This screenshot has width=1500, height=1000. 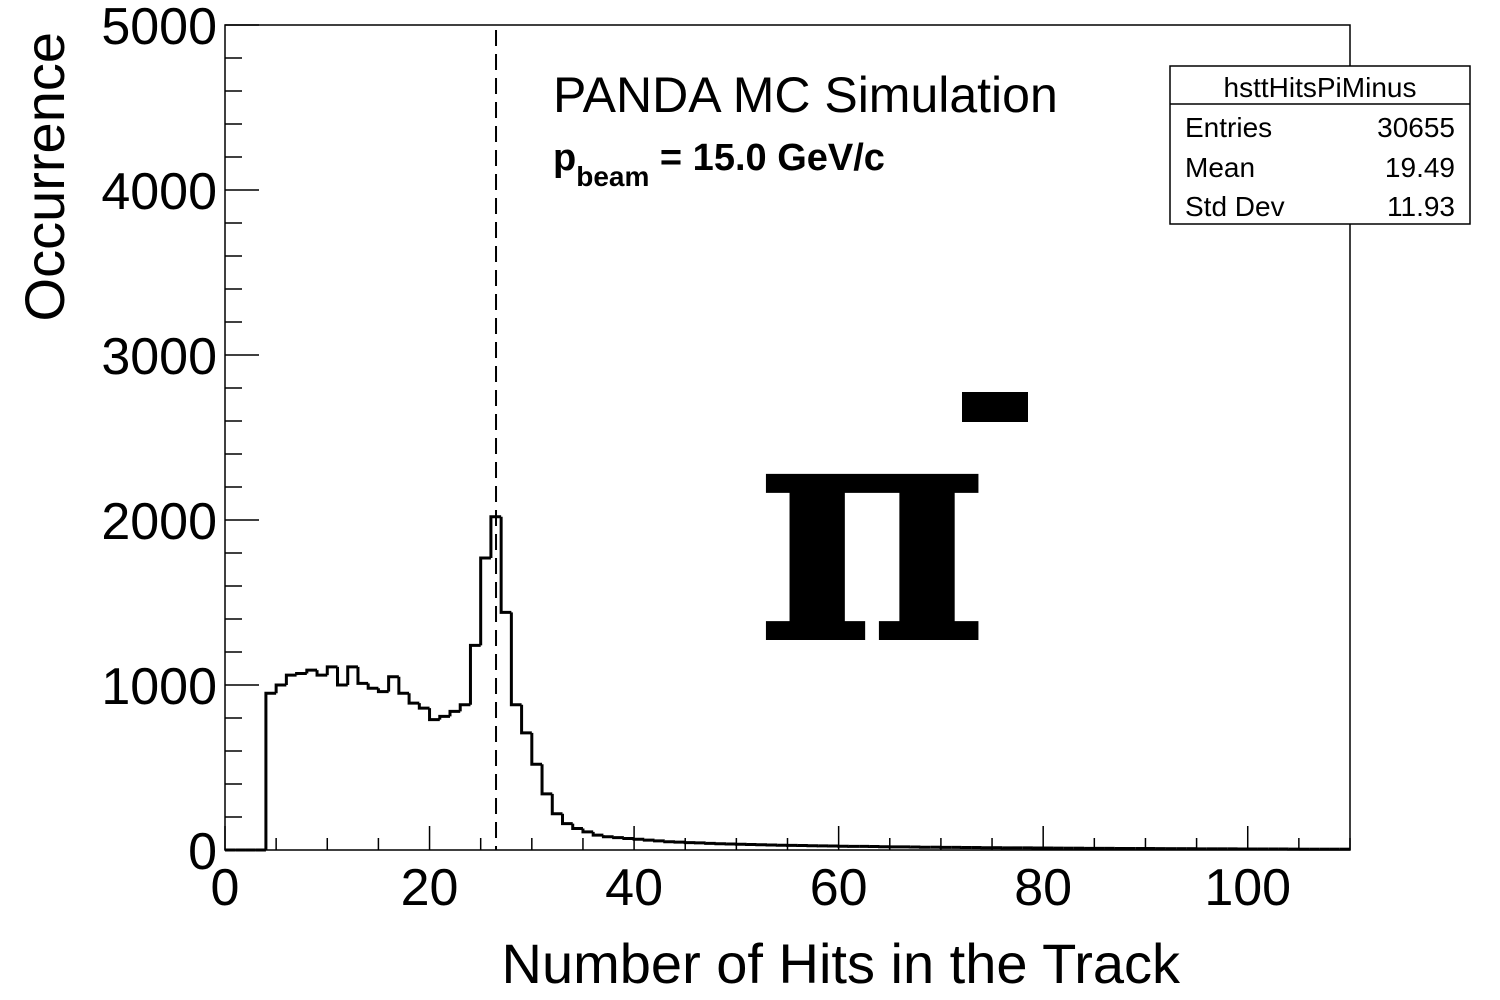 I want to click on stats-box-frame, so click(x=1320, y=145).